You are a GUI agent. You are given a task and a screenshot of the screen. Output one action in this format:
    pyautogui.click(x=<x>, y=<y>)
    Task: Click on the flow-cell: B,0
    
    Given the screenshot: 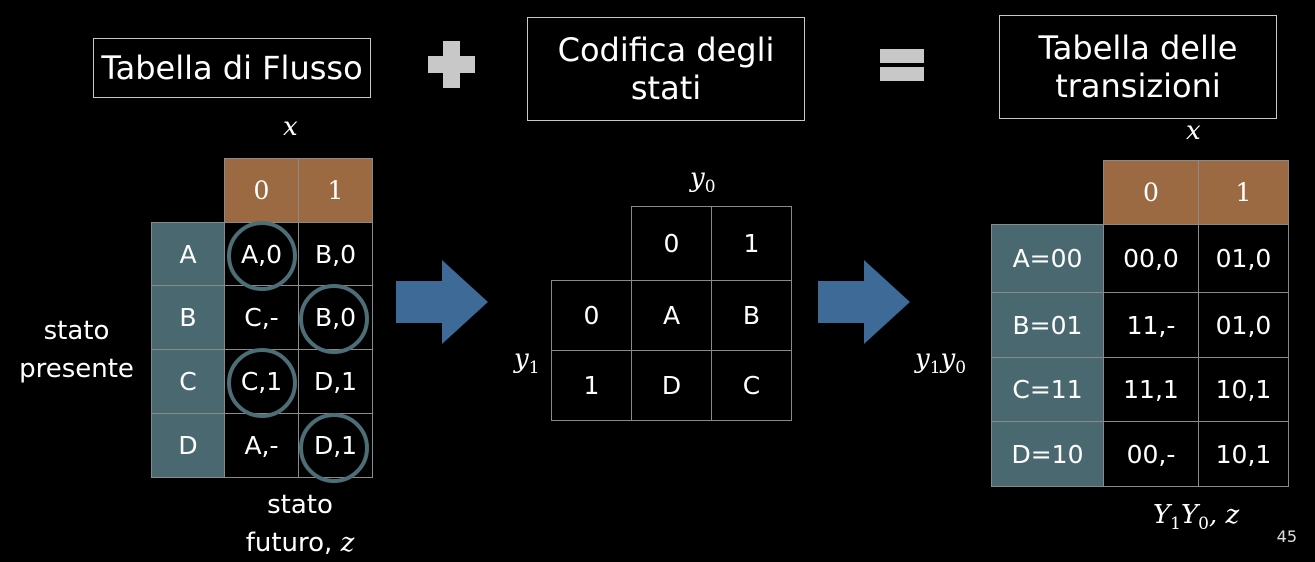 What is the action you would take?
    pyautogui.click(x=335, y=254)
    